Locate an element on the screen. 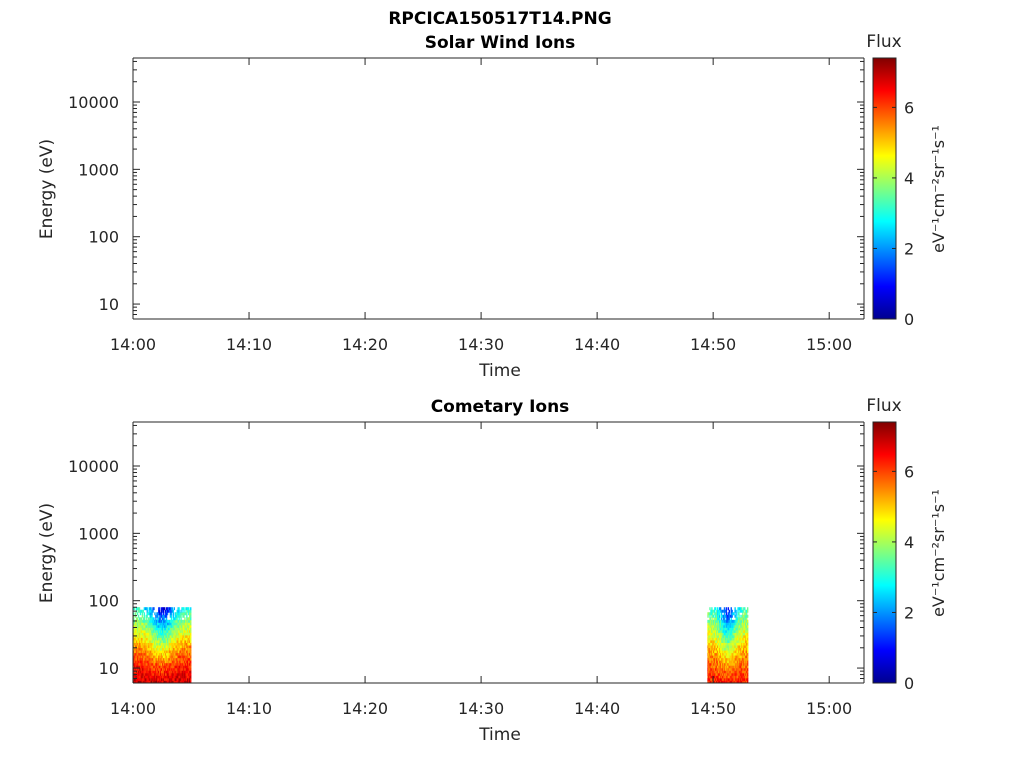 This screenshot has width=1024, height=768. panel-title: Cometary Ions is located at coordinates (500, 407).